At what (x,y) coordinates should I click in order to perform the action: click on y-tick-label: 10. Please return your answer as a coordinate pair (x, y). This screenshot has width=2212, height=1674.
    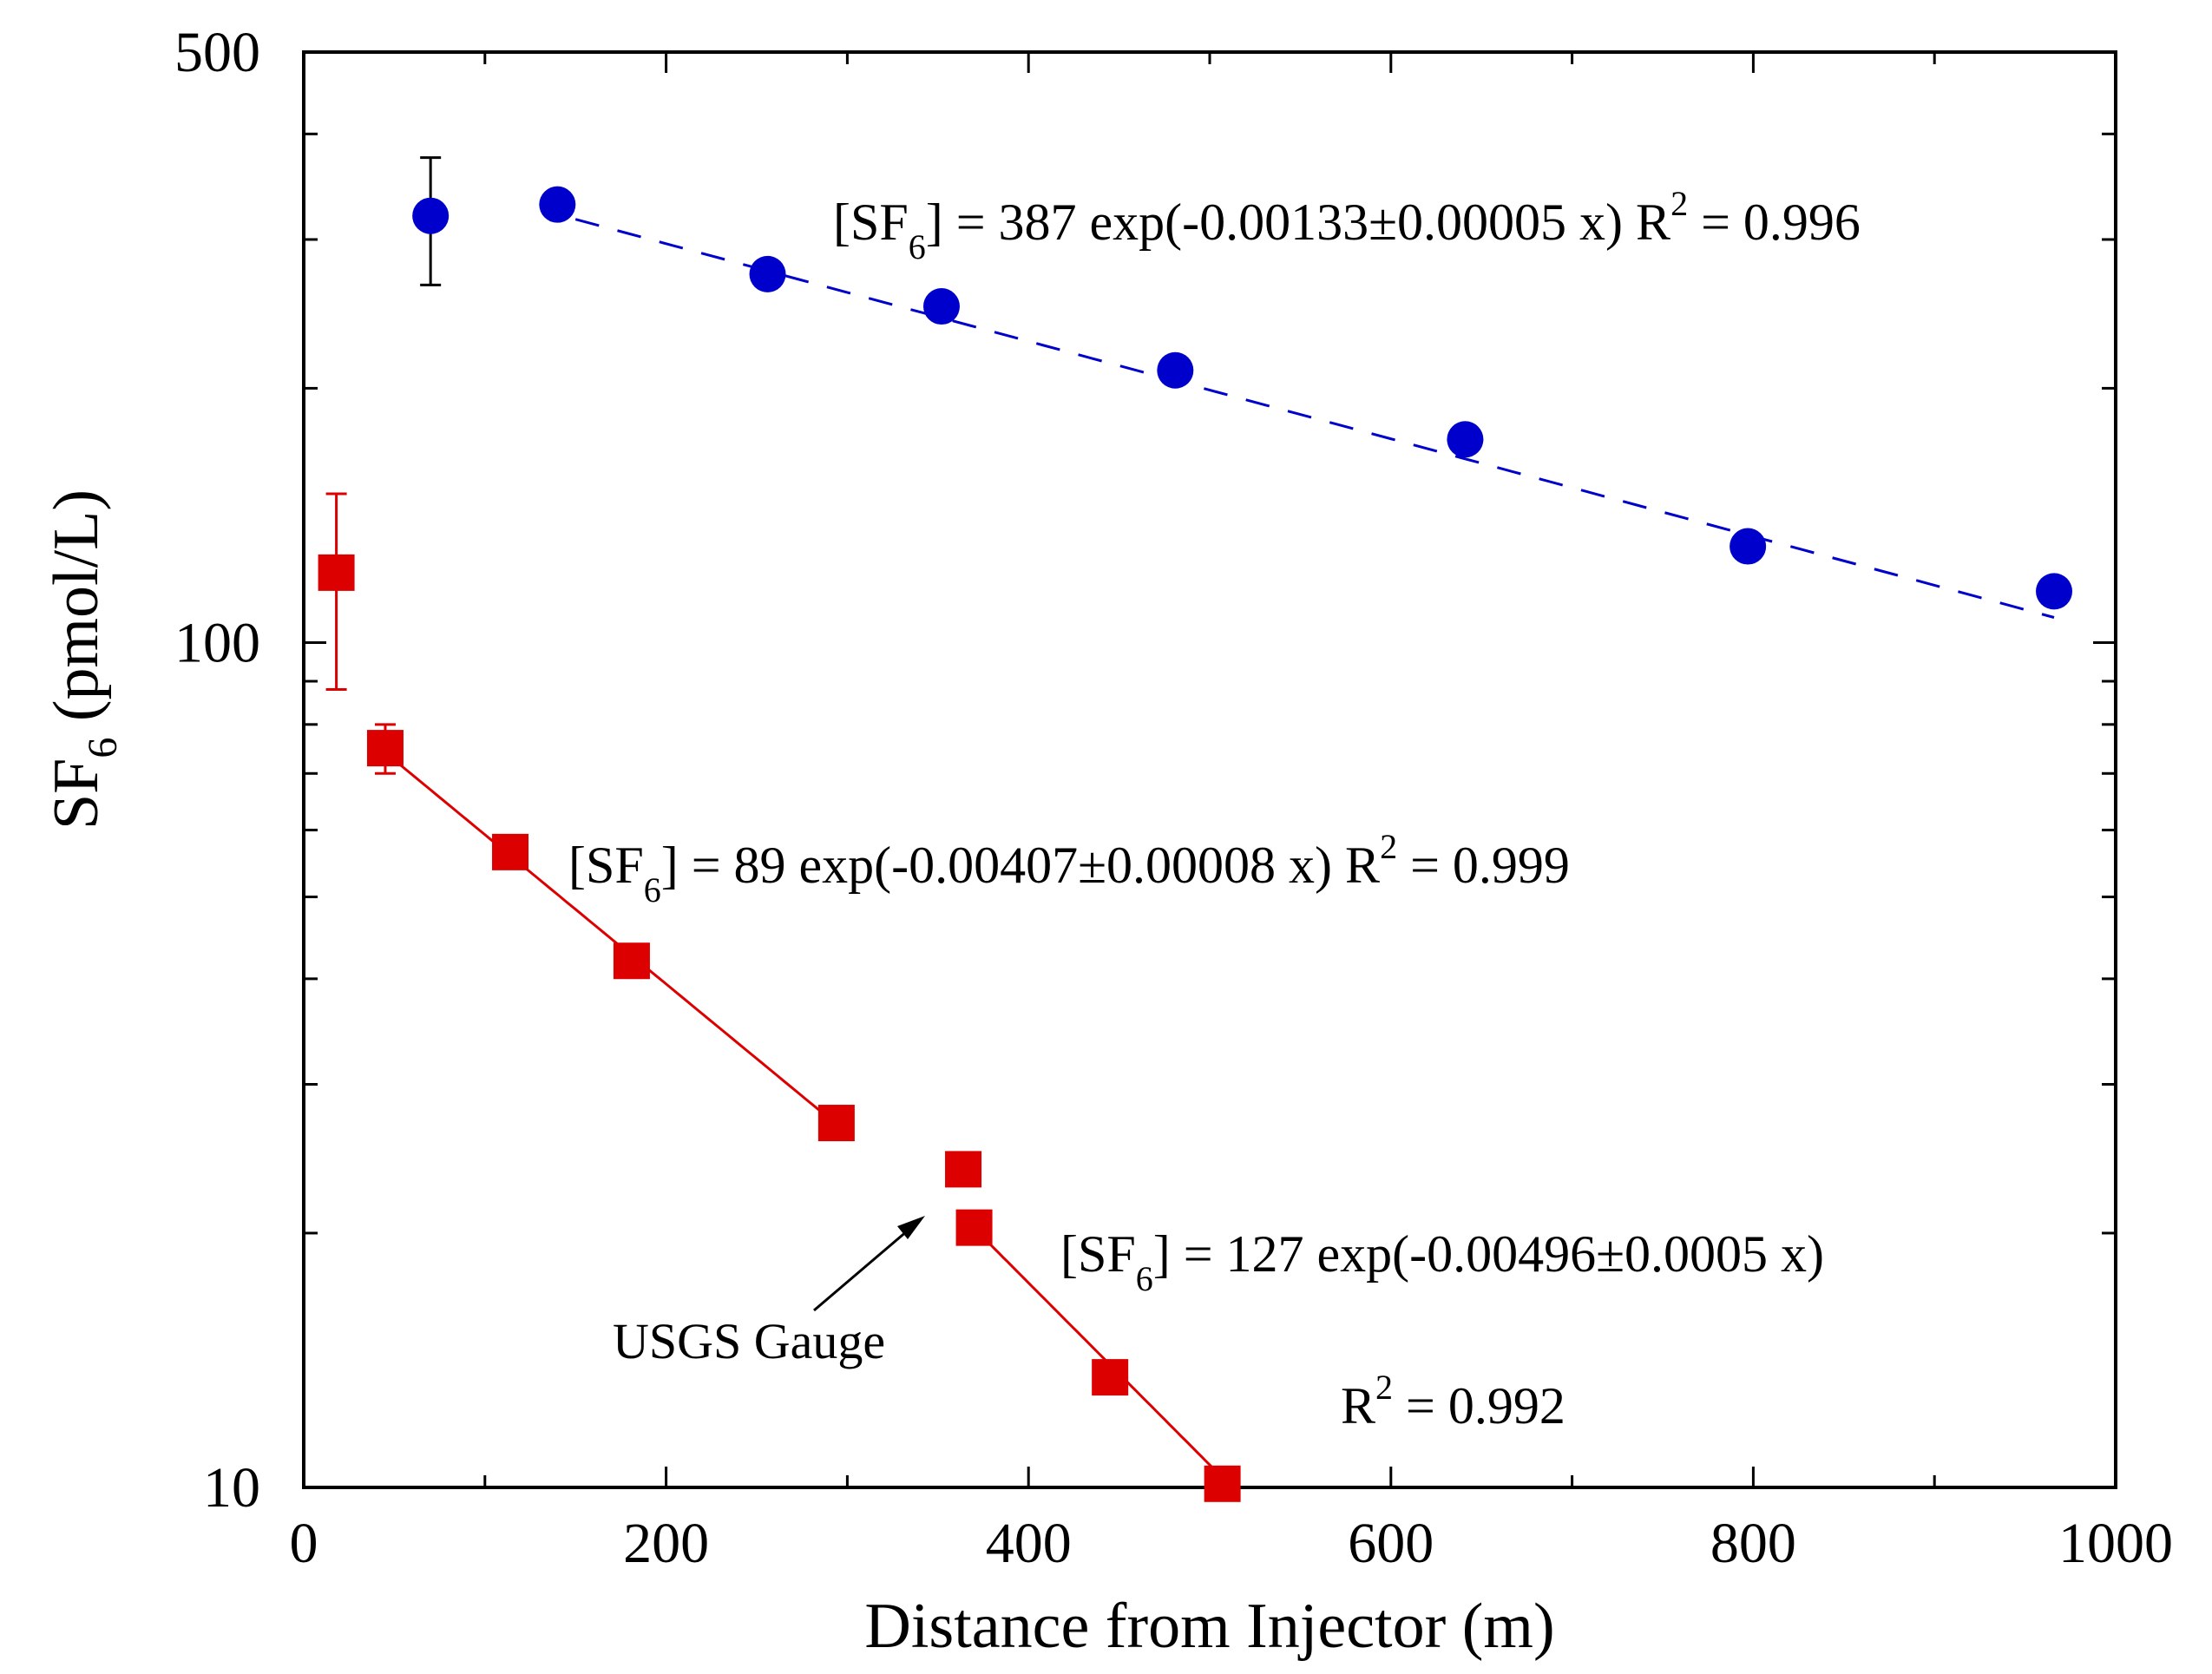
    Looking at the image, I should click on (231, 1488).